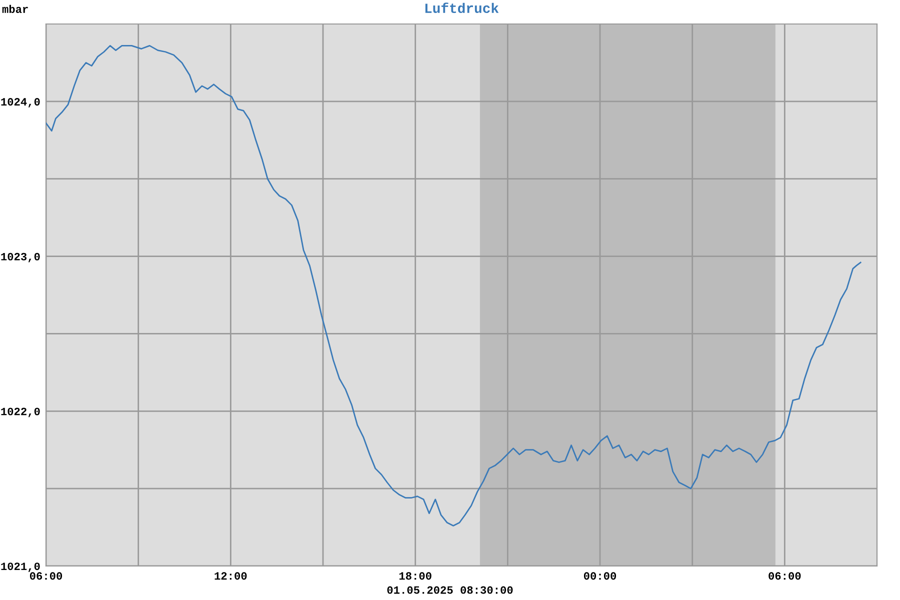  What do you see at coordinates (230, 576) in the screenshot?
I see `x-tick-label: 12:00` at bounding box center [230, 576].